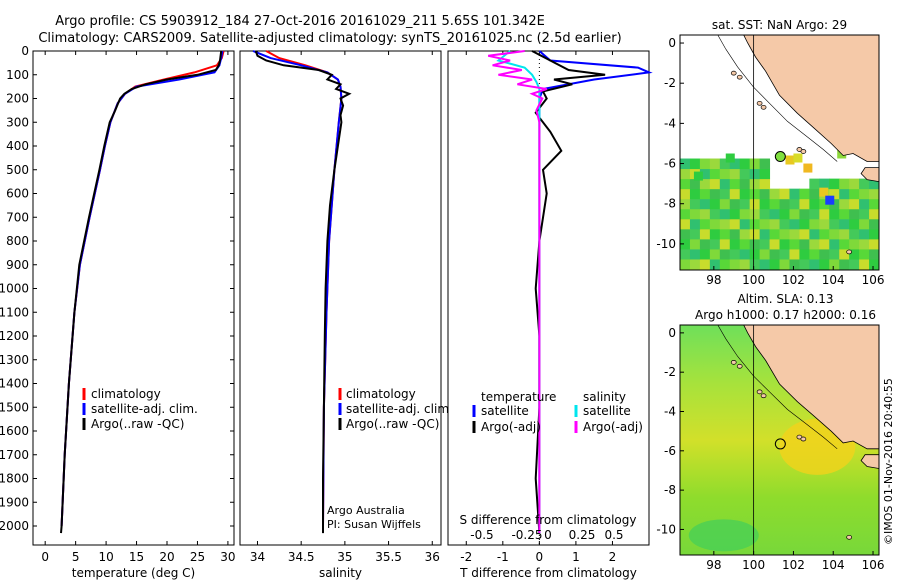 The width and height of the screenshot is (900, 580). I want to click on x-tick-label: 15, so click(136, 557).